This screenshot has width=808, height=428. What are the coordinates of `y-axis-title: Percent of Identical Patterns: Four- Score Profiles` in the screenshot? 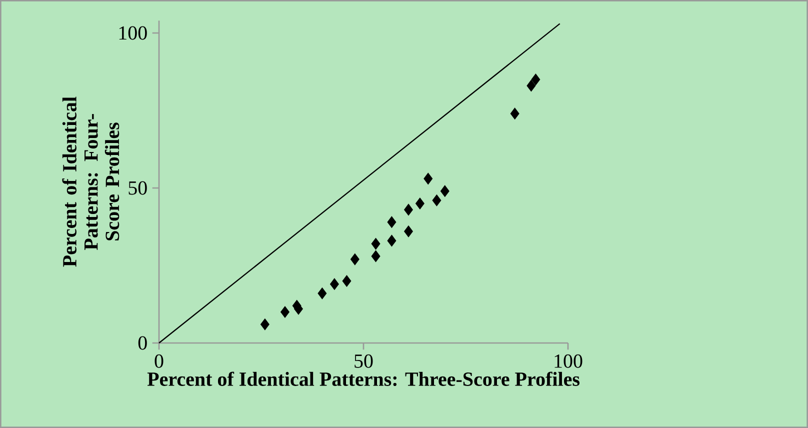 It's located at (91, 181).